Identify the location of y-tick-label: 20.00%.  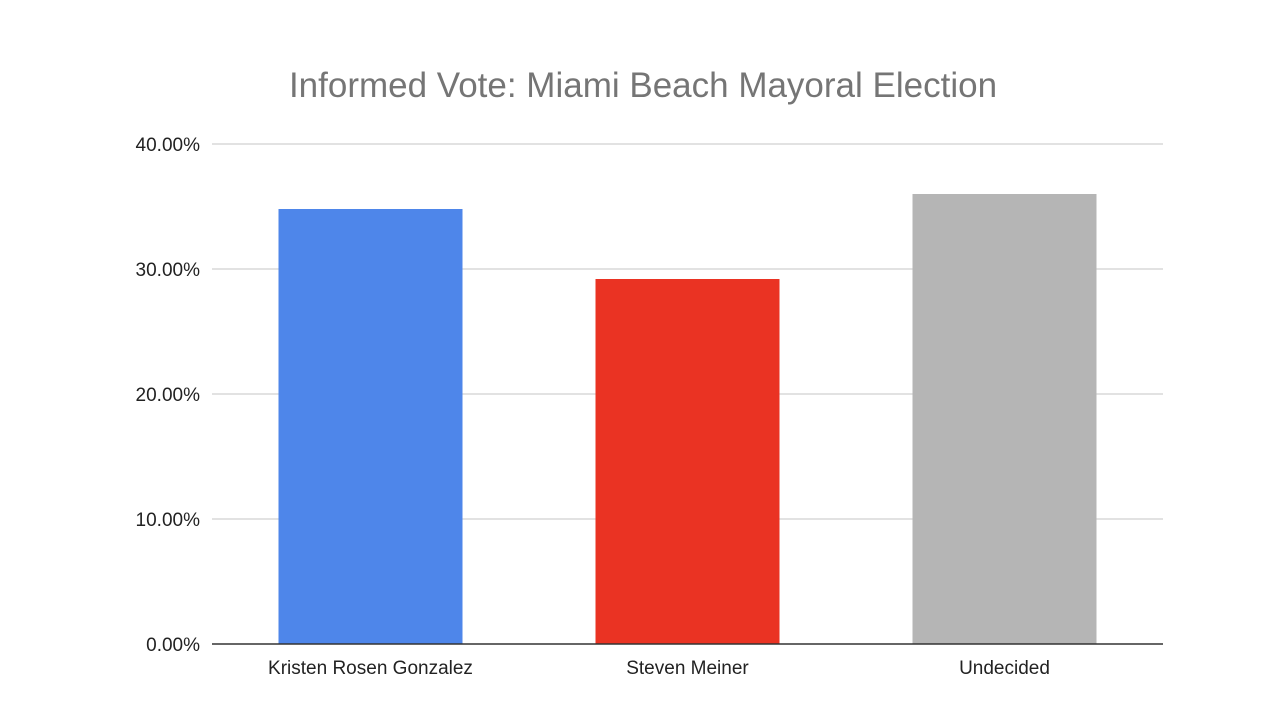
(168, 395).